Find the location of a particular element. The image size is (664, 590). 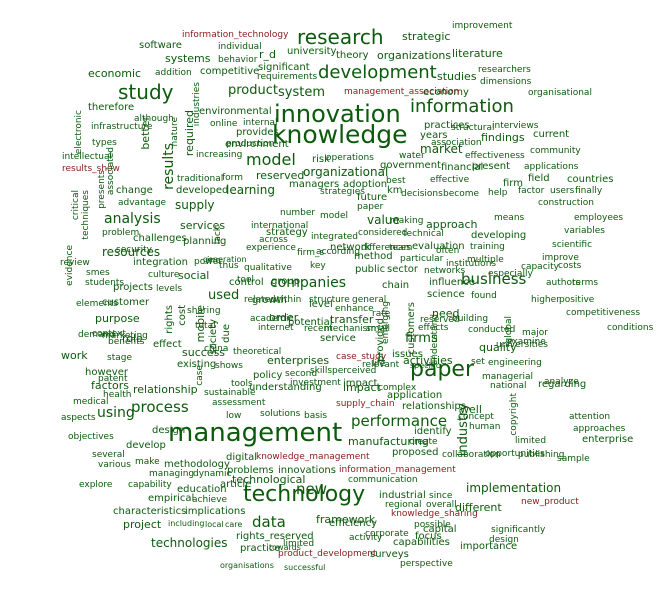

word-23: strategic is located at coordinates (426, 36).